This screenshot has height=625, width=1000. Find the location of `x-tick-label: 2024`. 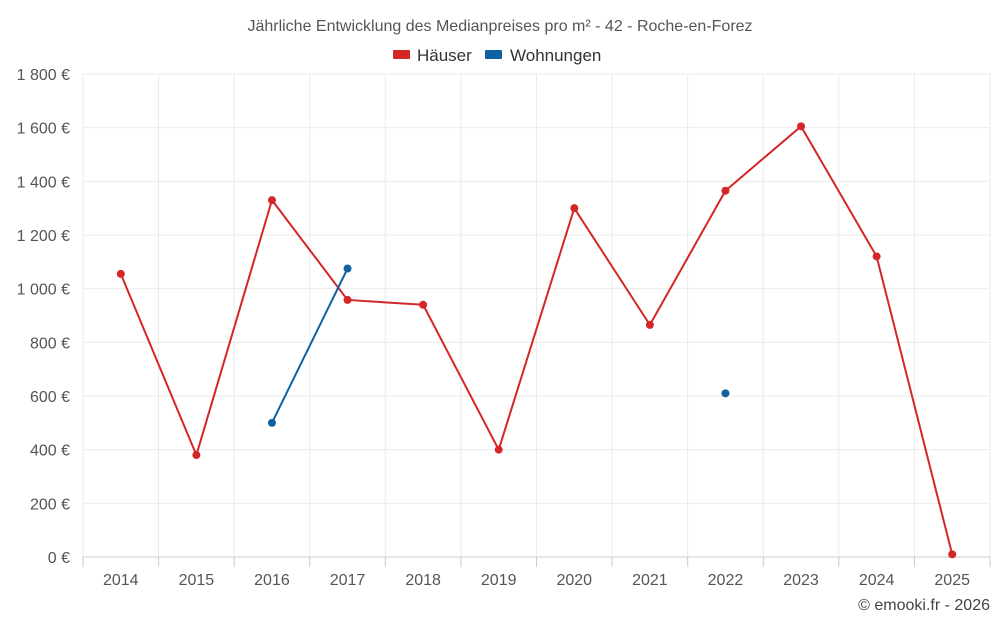

x-tick-label: 2024 is located at coordinates (877, 580).